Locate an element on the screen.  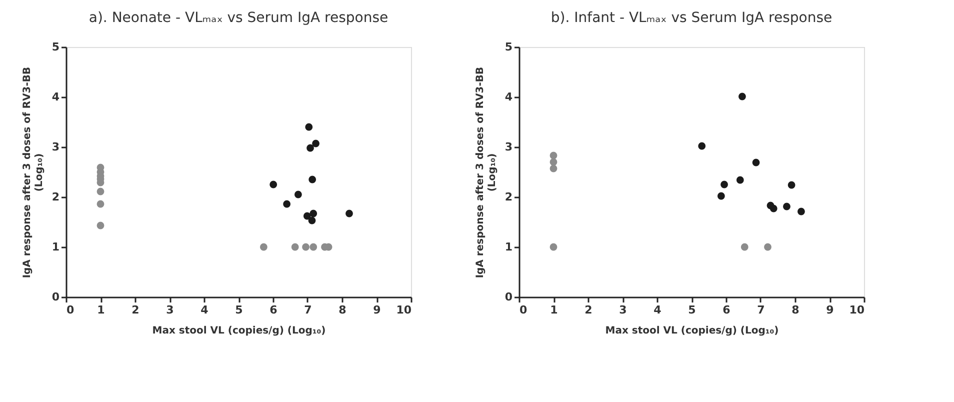
chart-title: b). Infant - VLₘₐₓ vs Serum IgA response is located at coordinates (691, 18).